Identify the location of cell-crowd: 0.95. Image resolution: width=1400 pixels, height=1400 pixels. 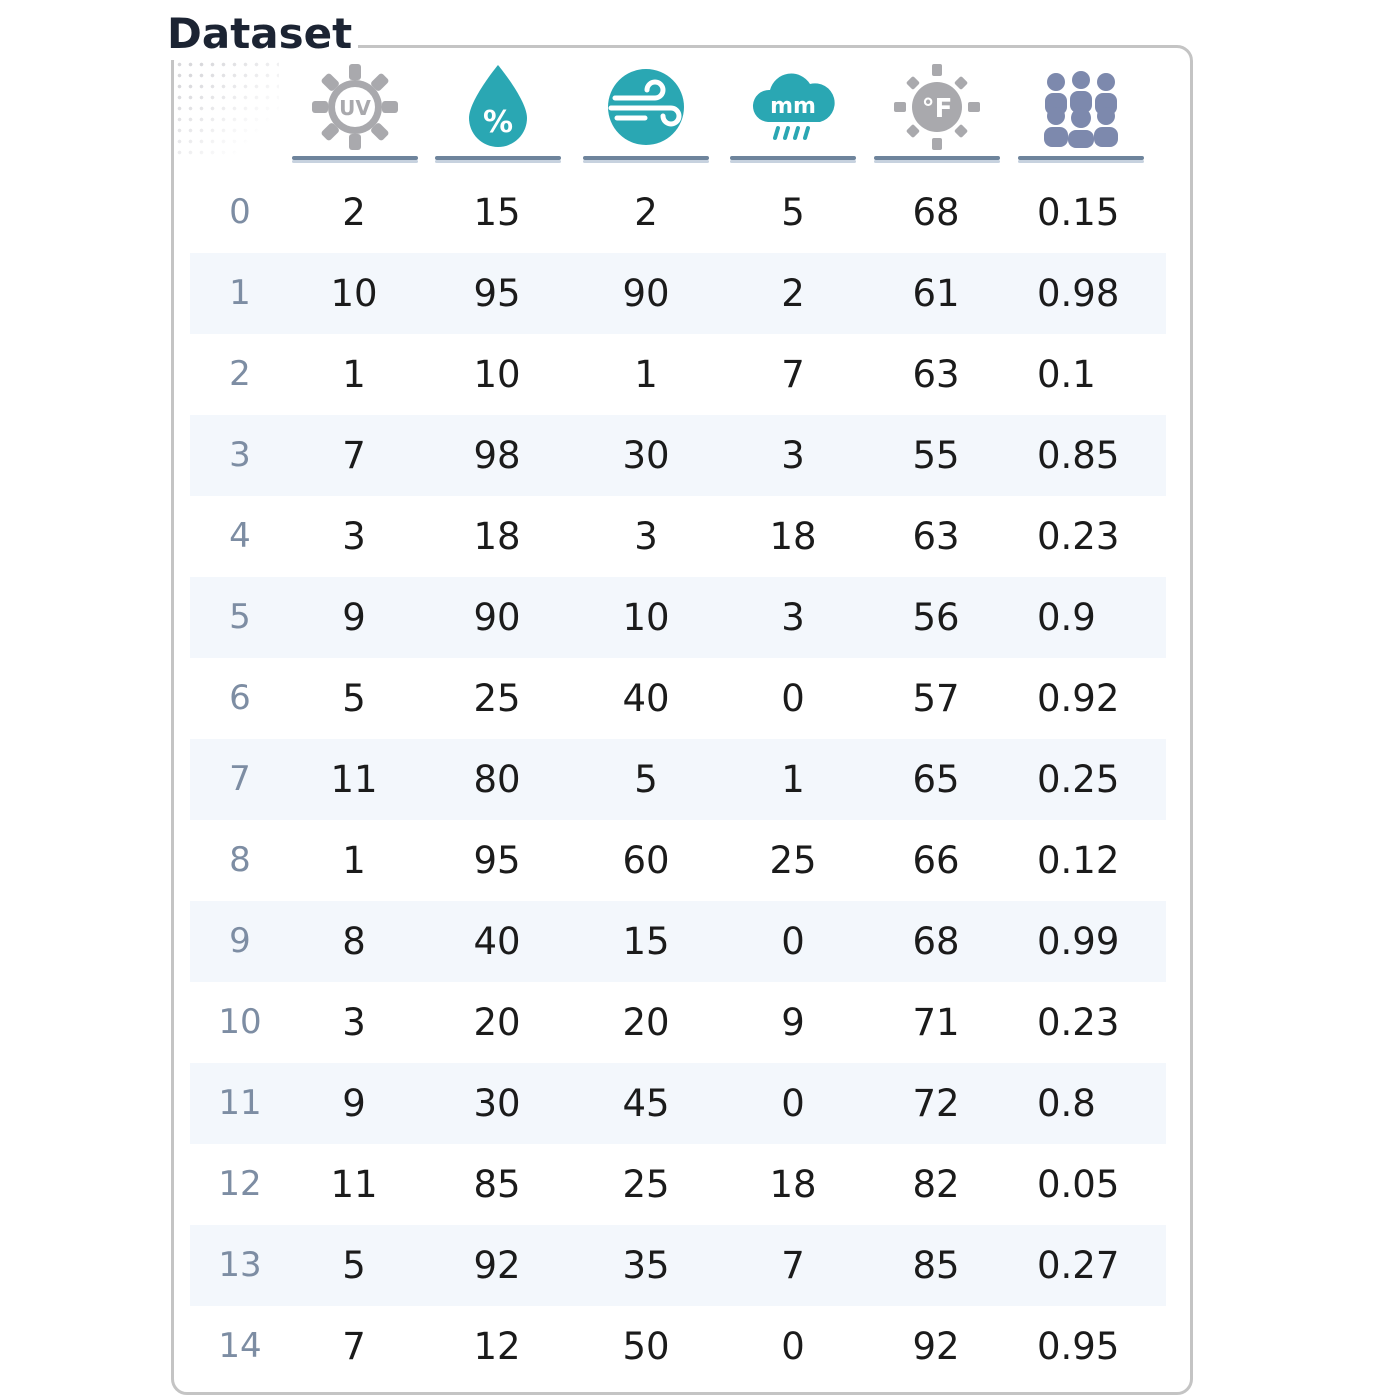
(1078, 1346).